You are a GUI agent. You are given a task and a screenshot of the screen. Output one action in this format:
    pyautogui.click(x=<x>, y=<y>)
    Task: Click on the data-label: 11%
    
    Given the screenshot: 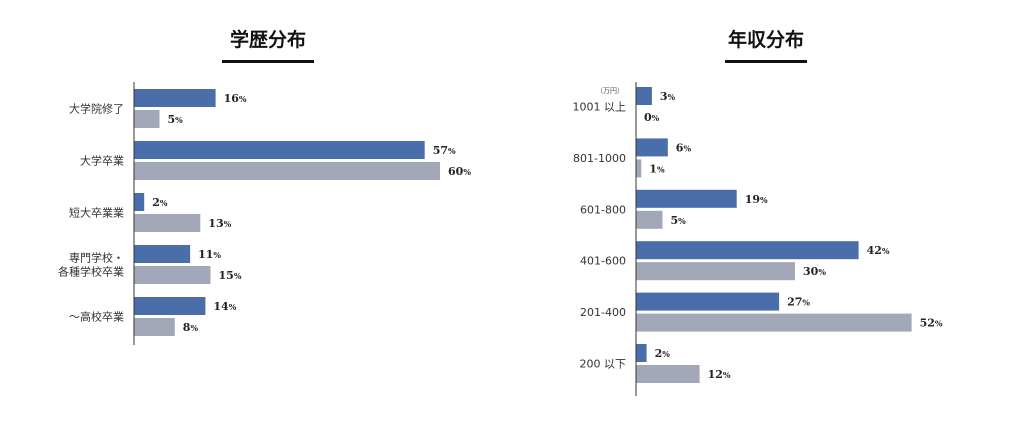 What is the action you would take?
    pyautogui.click(x=209, y=254)
    